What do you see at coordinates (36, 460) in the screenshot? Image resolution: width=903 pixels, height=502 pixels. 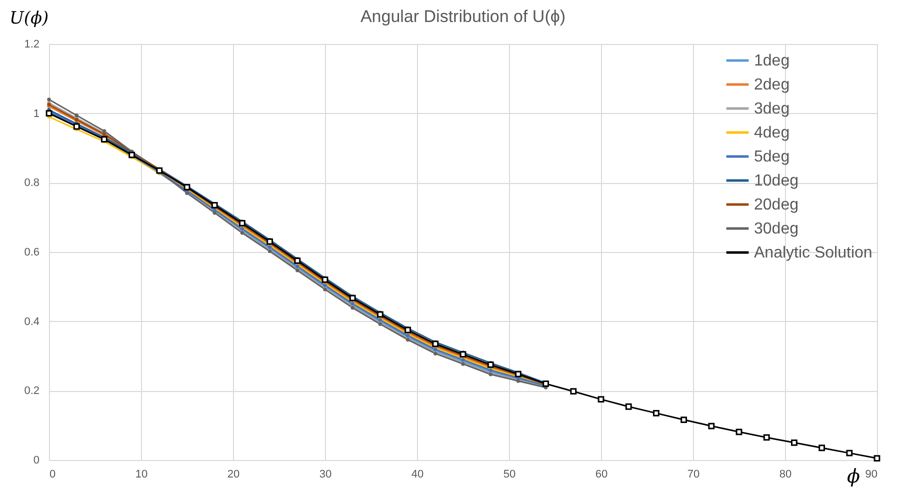 I see `y-tick-label: 0` at bounding box center [36, 460].